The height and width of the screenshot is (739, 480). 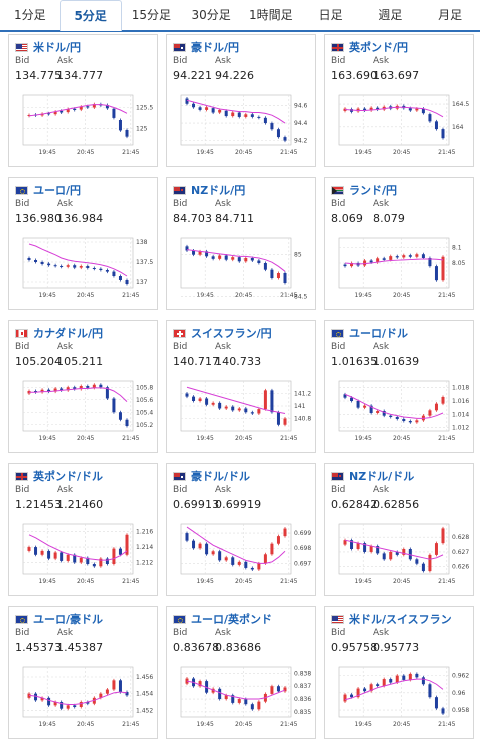 What do you see at coordinates (30, 15) in the screenshot?
I see `tab-0: 1分足` at bounding box center [30, 15].